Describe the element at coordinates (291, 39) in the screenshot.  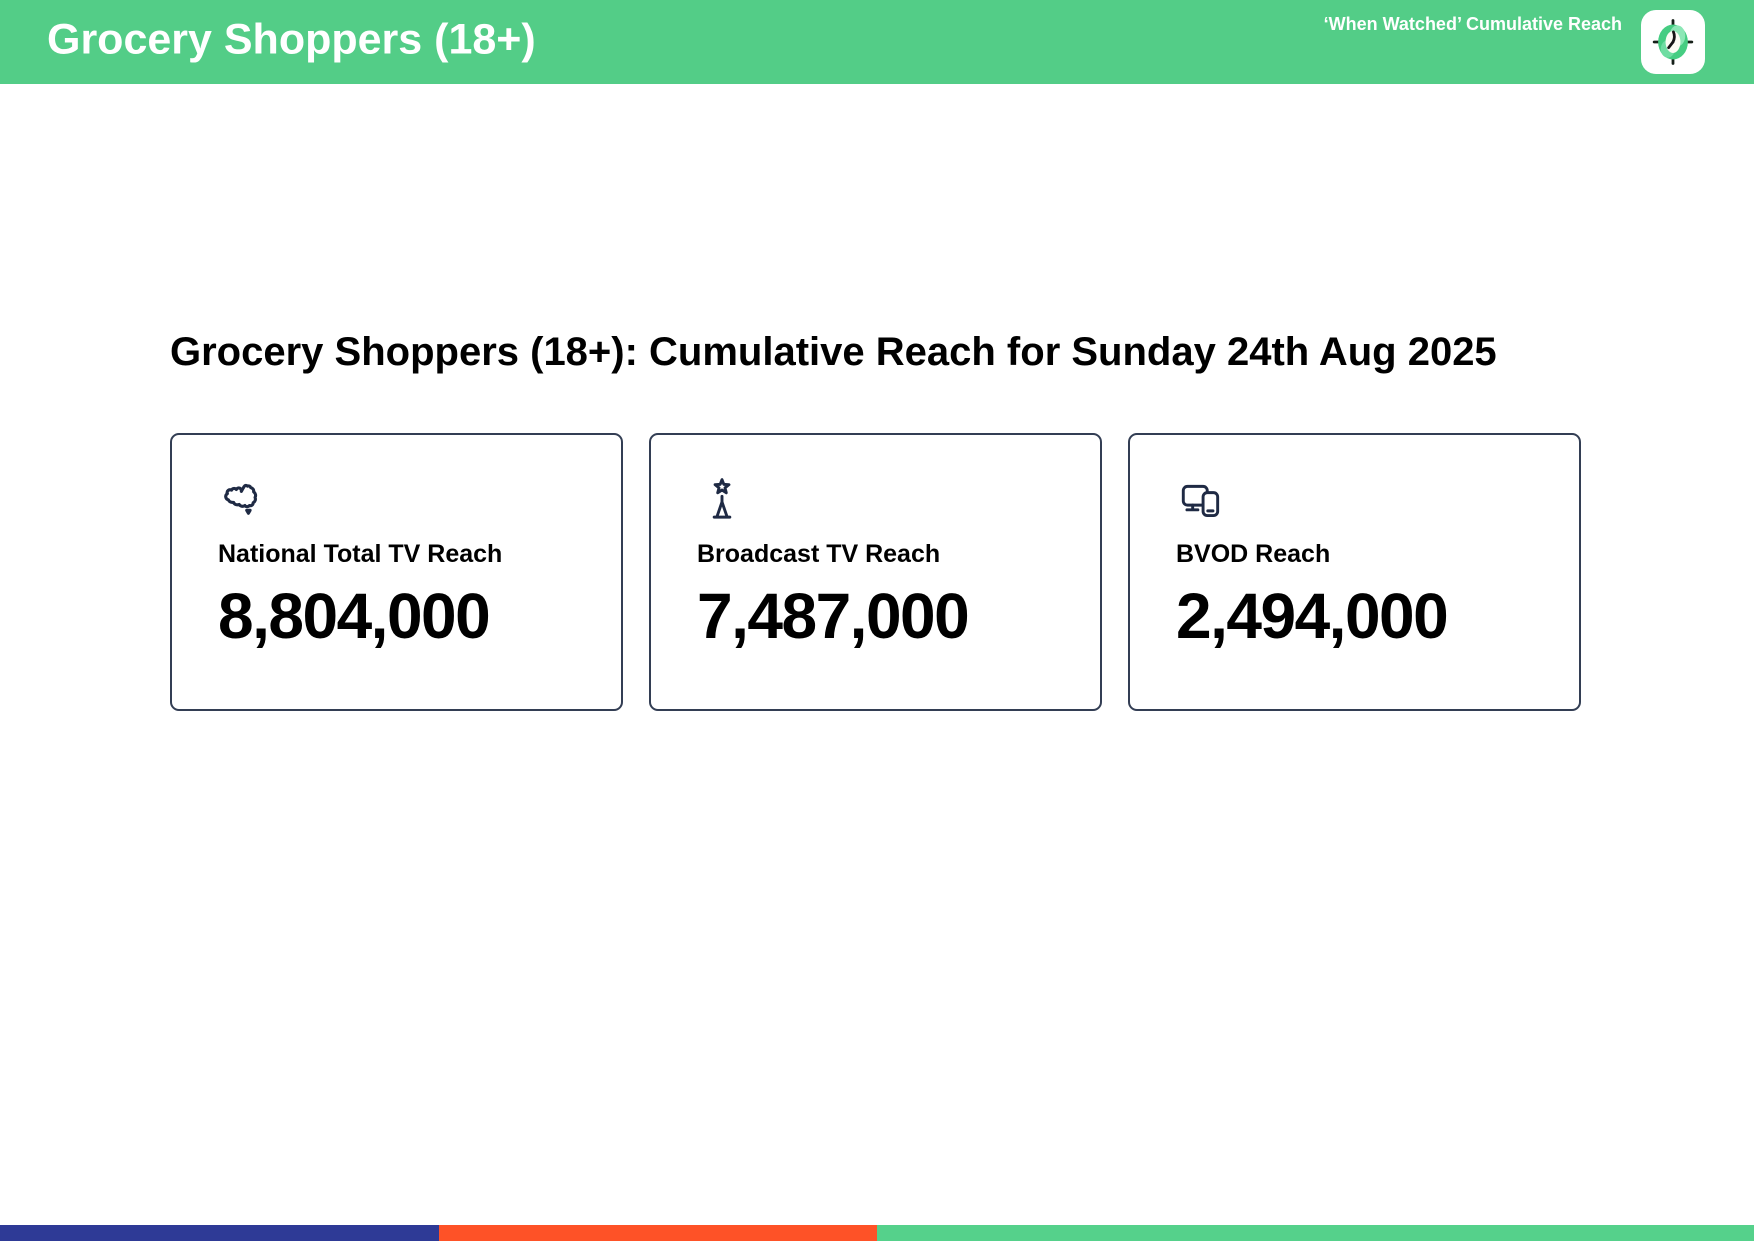
I see `app-title: Grocery Shoppers (18+)` at that location.